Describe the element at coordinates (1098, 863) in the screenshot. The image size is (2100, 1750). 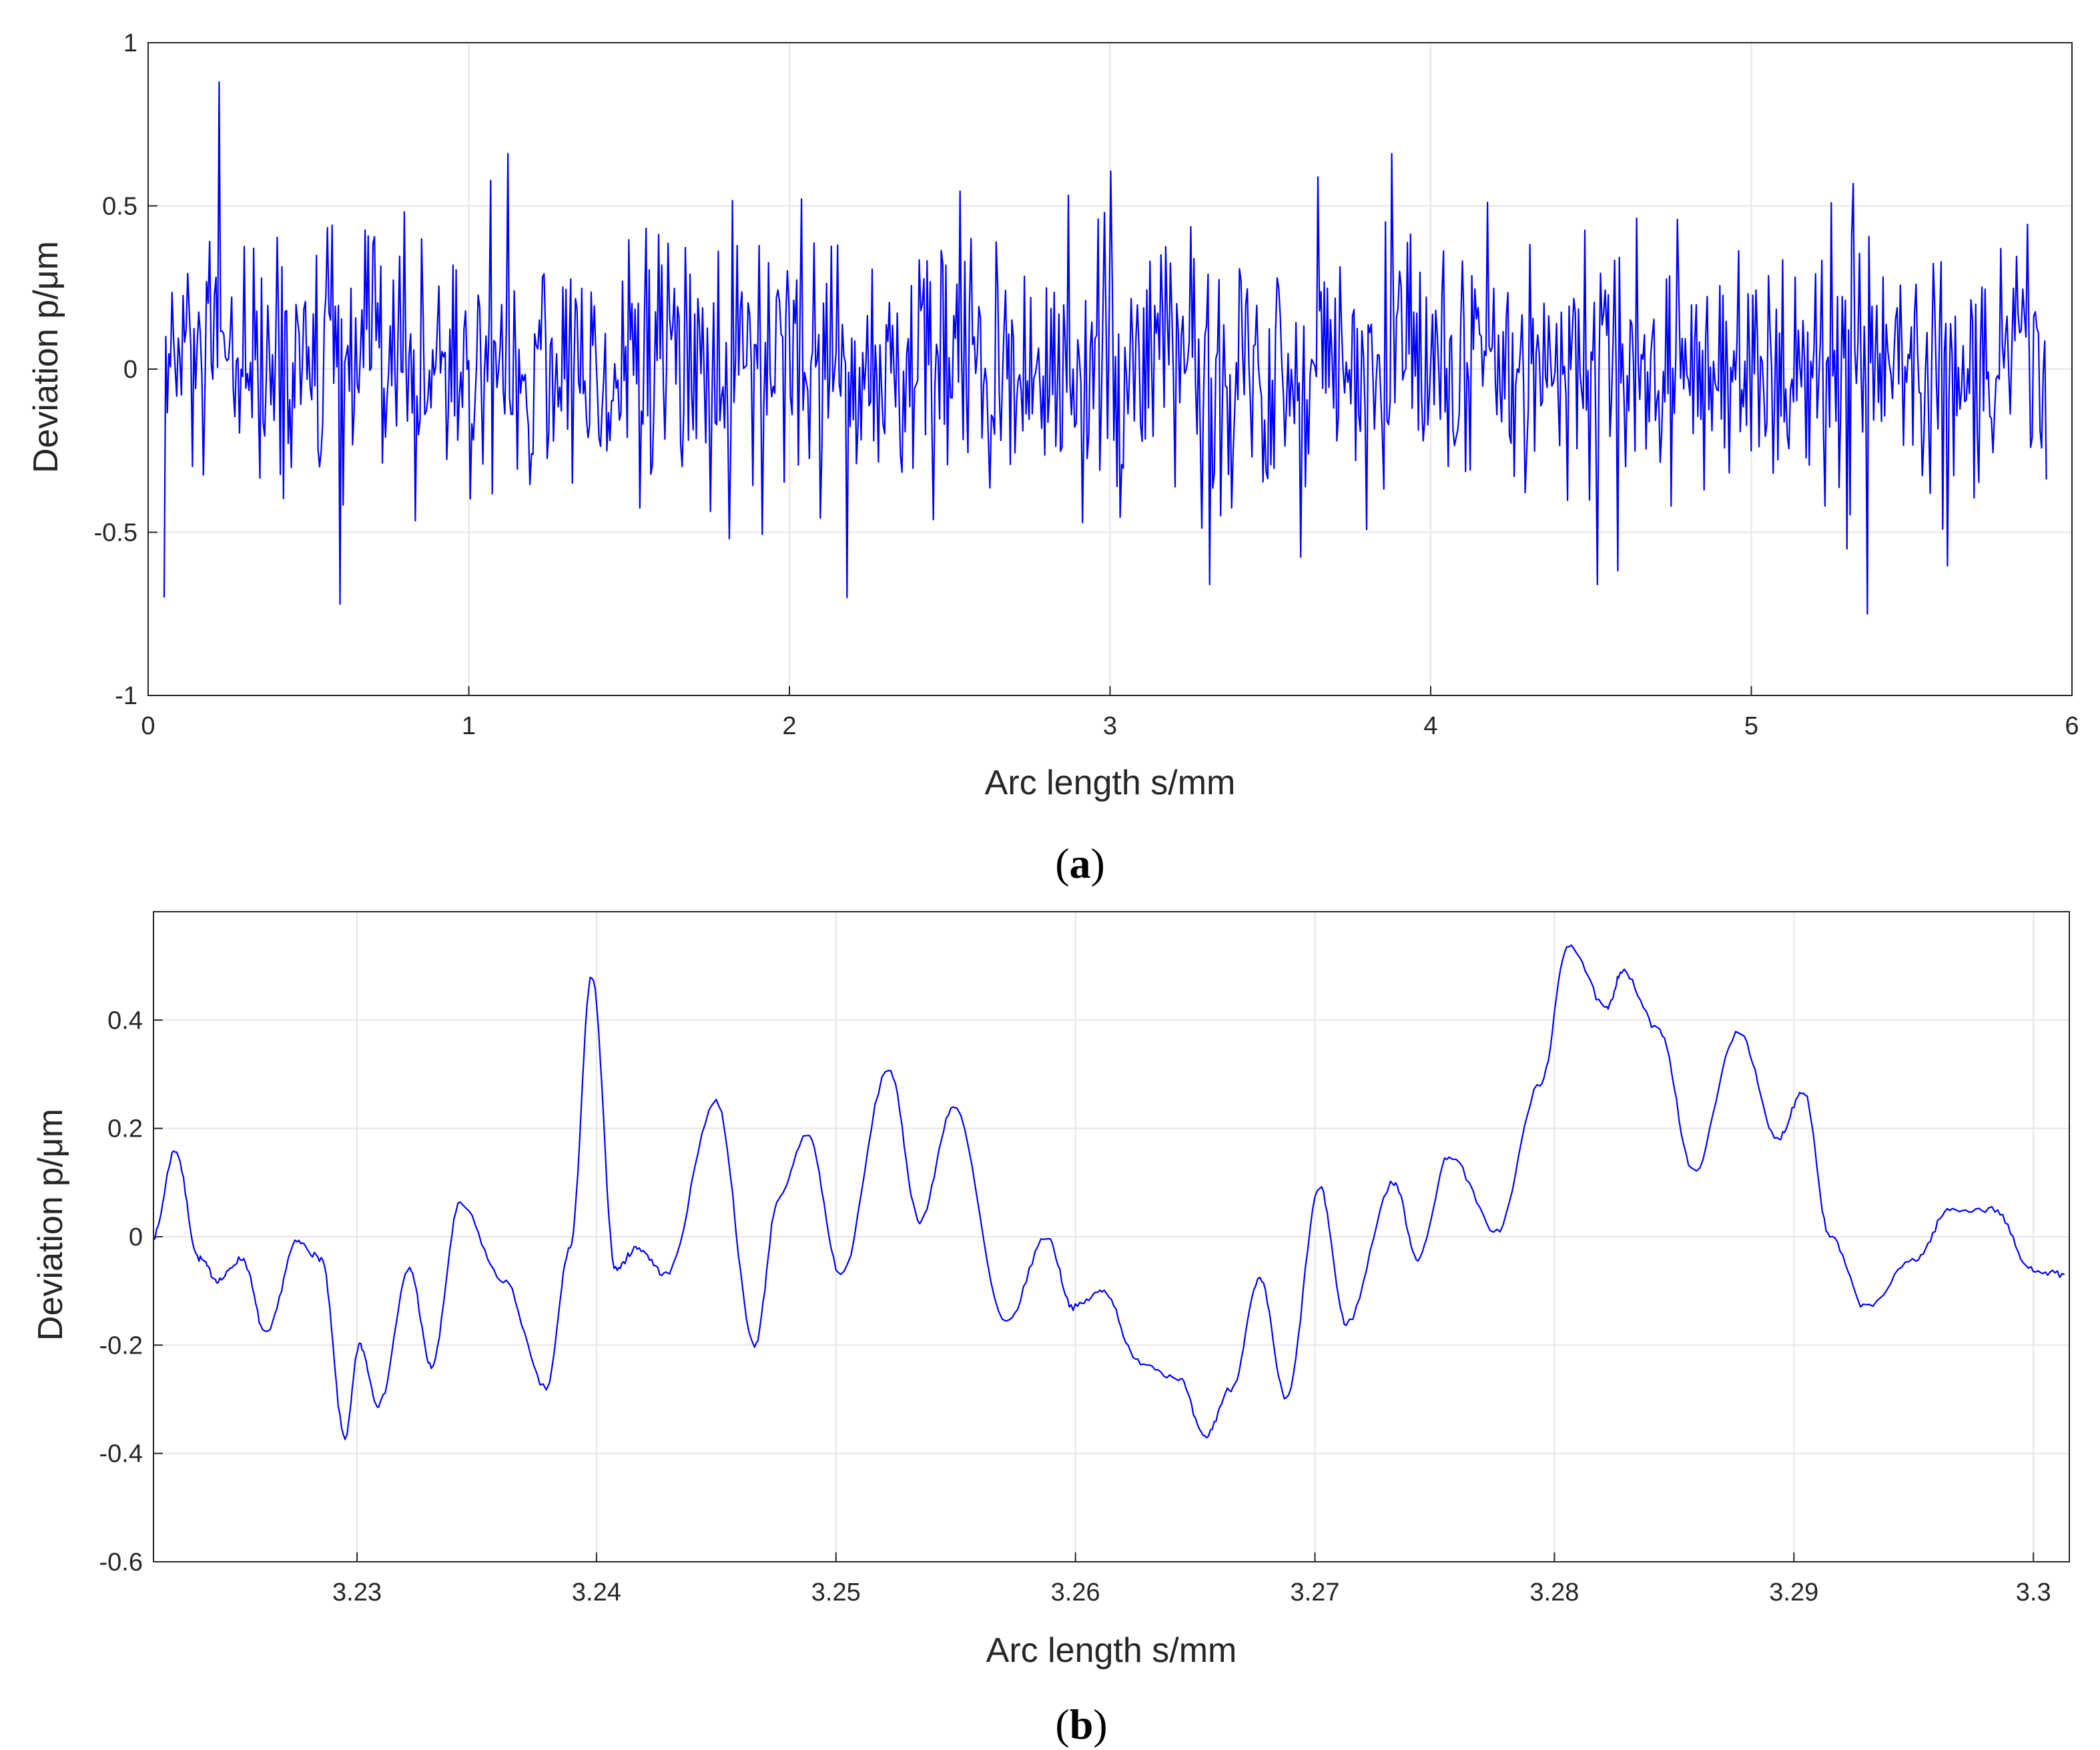
I see `panel-label-a-close: )` at that location.